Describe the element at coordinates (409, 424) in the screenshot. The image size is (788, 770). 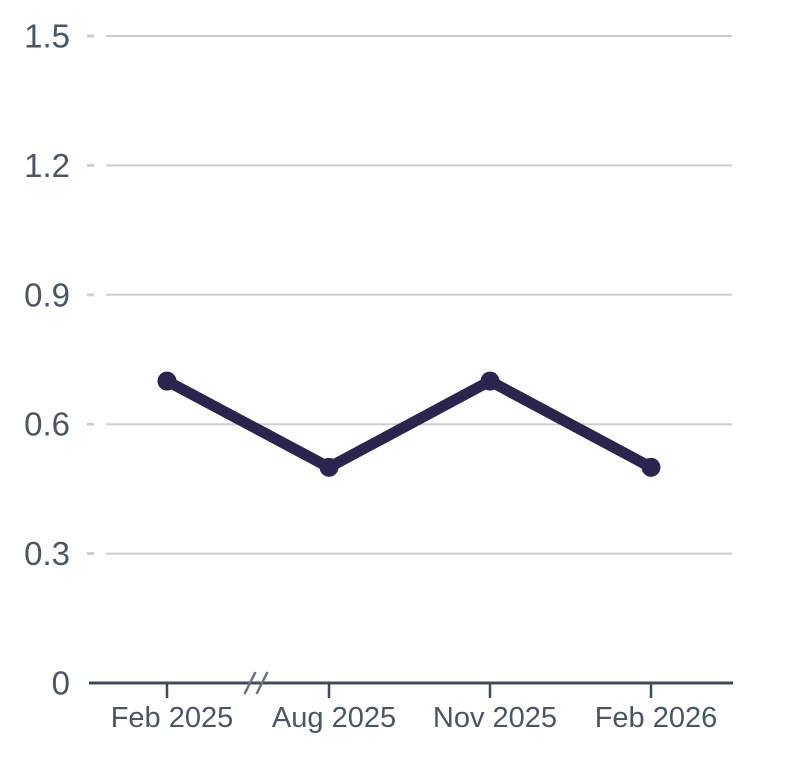
I see `data-line` at that location.